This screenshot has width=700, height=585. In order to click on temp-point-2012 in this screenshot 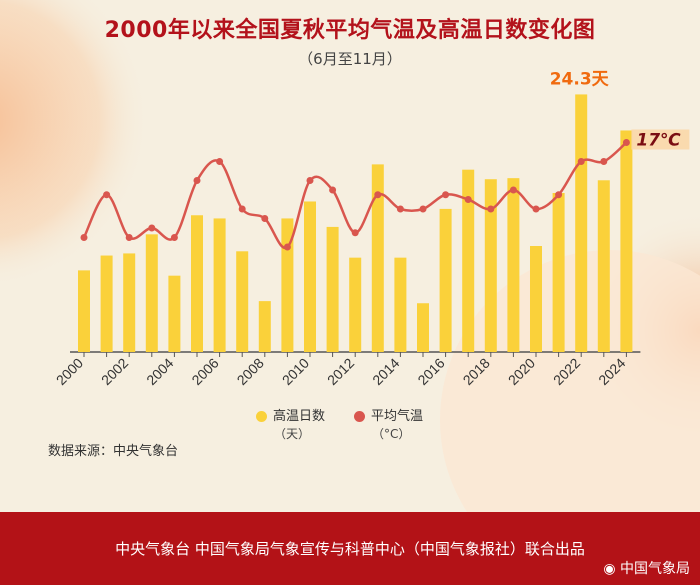, I will do `click(355, 233)`.